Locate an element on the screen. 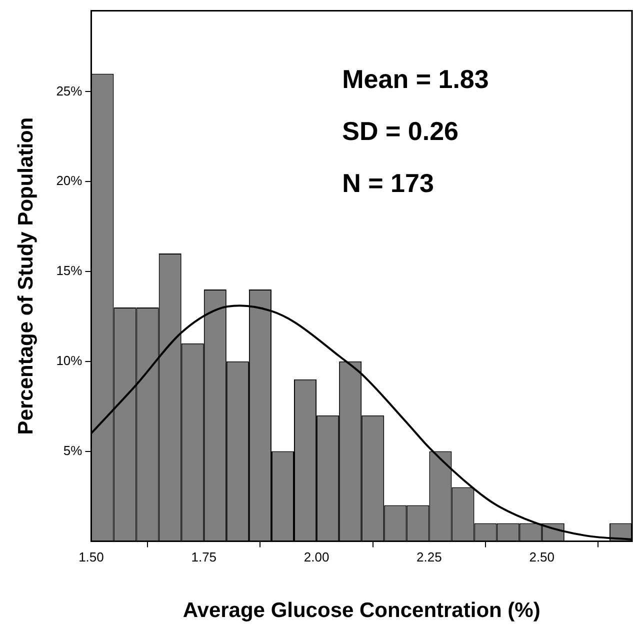 Image resolution: width=633 pixels, height=638 pixels. x-tick-label: 1.75 is located at coordinates (204, 557).